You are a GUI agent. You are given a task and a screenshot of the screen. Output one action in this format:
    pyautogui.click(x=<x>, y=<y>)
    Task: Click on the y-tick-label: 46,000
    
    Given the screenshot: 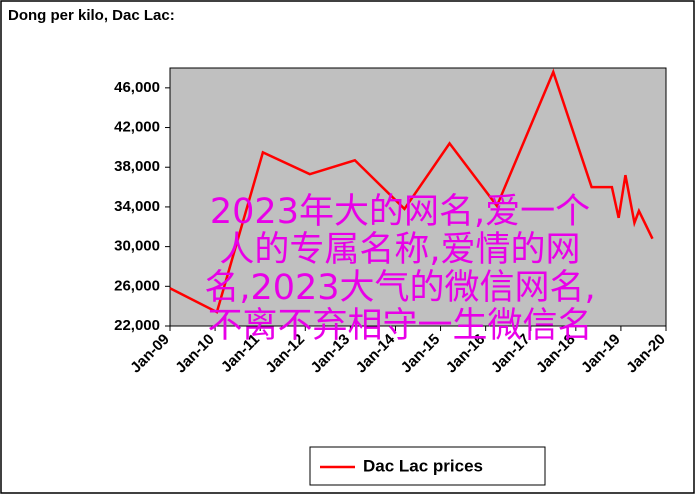 What is the action you would take?
    pyautogui.click(x=137, y=87)
    